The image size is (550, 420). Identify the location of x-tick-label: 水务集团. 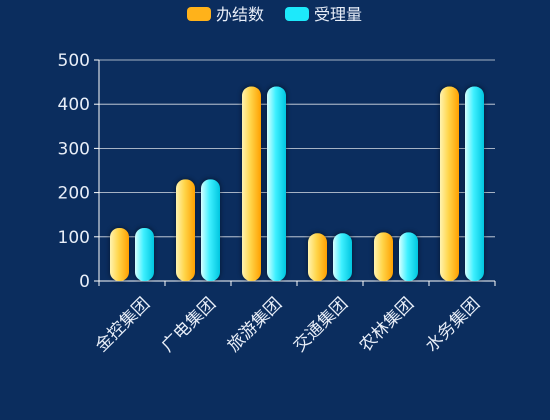
(453, 325).